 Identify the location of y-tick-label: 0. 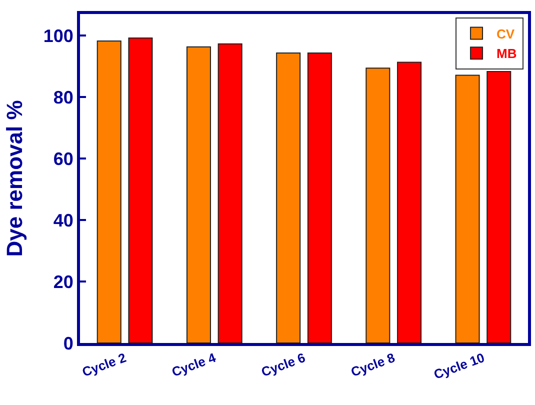
(68, 343).